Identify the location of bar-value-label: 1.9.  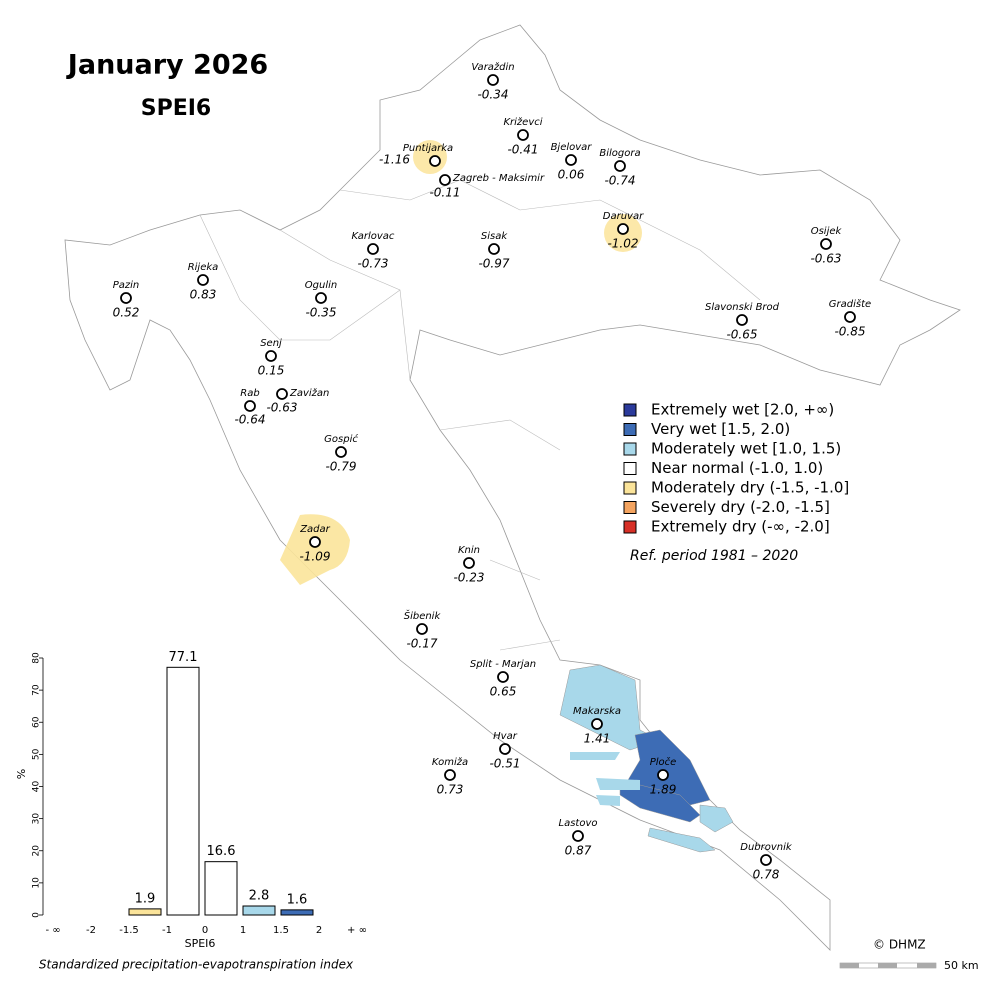
(145, 898).